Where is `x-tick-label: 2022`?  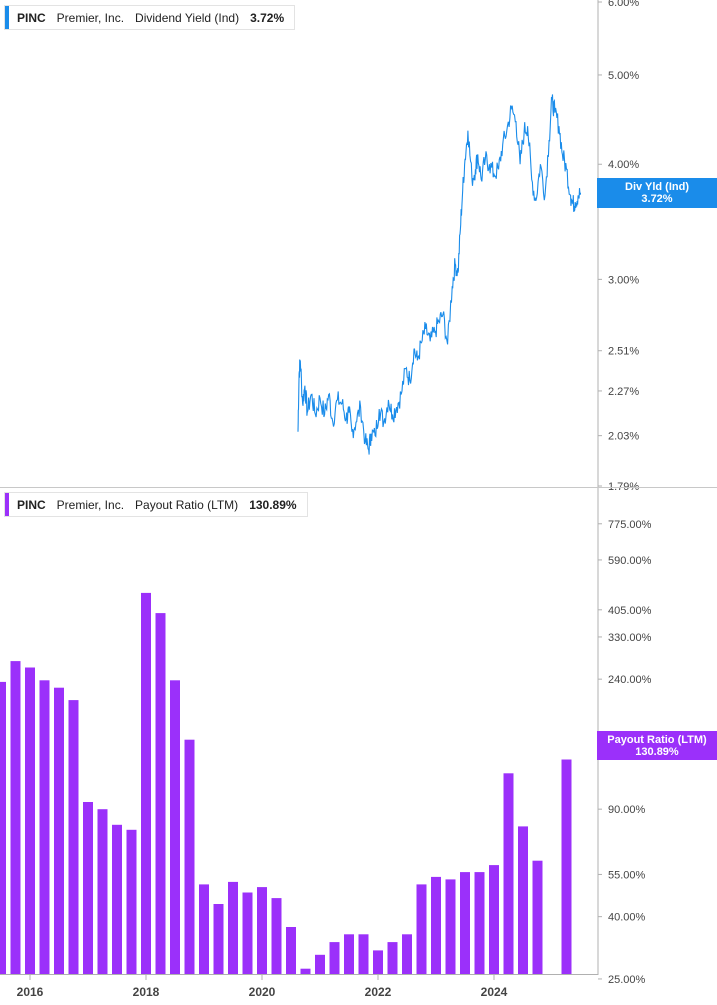 x-tick-label: 2022 is located at coordinates (378, 992).